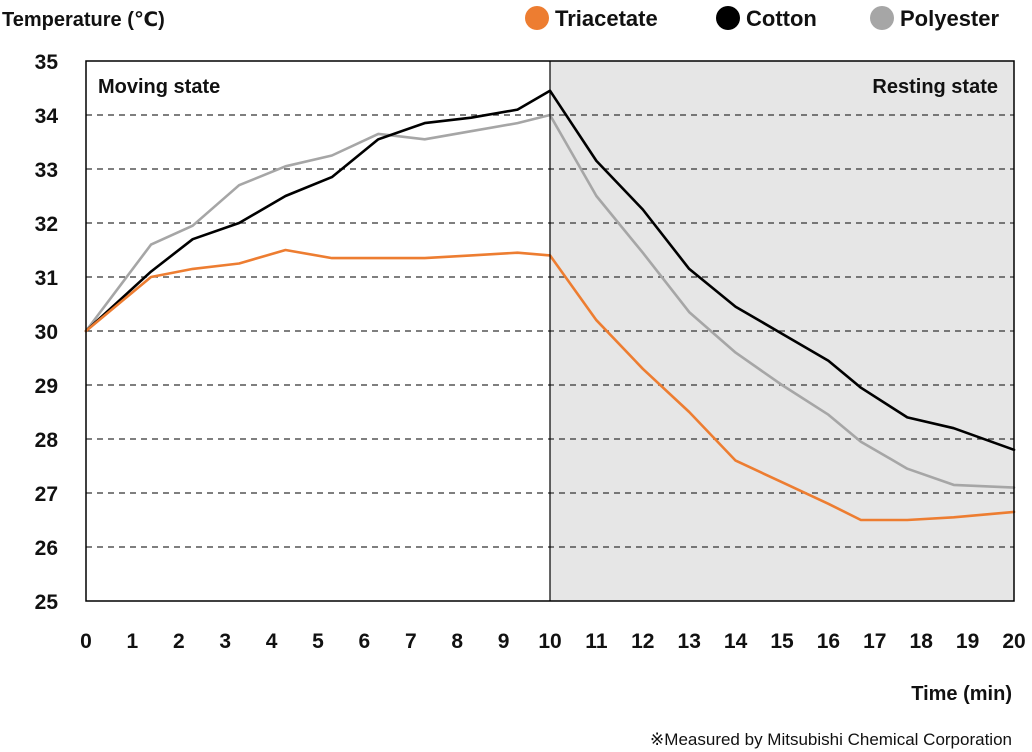  I want to click on x-tick-label: 12, so click(642, 641).